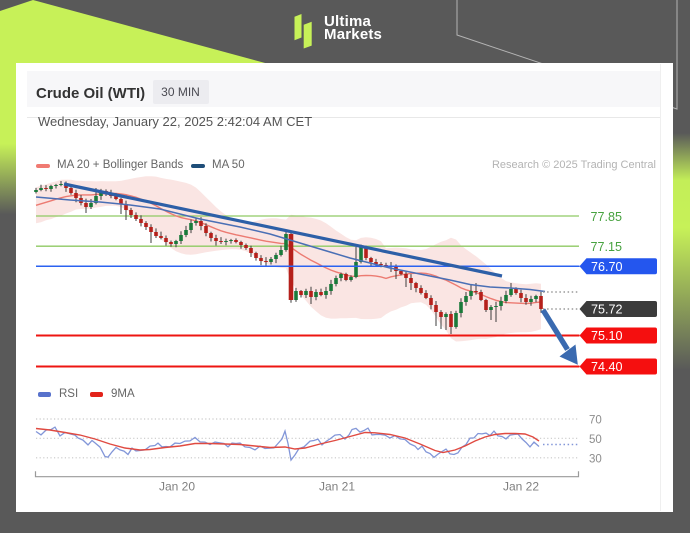 The height and width of the screenshot is (533, 690). Describe the element at coordinates (607, 247) in the screenshot. I see `svg-text: 77.15` at that location.